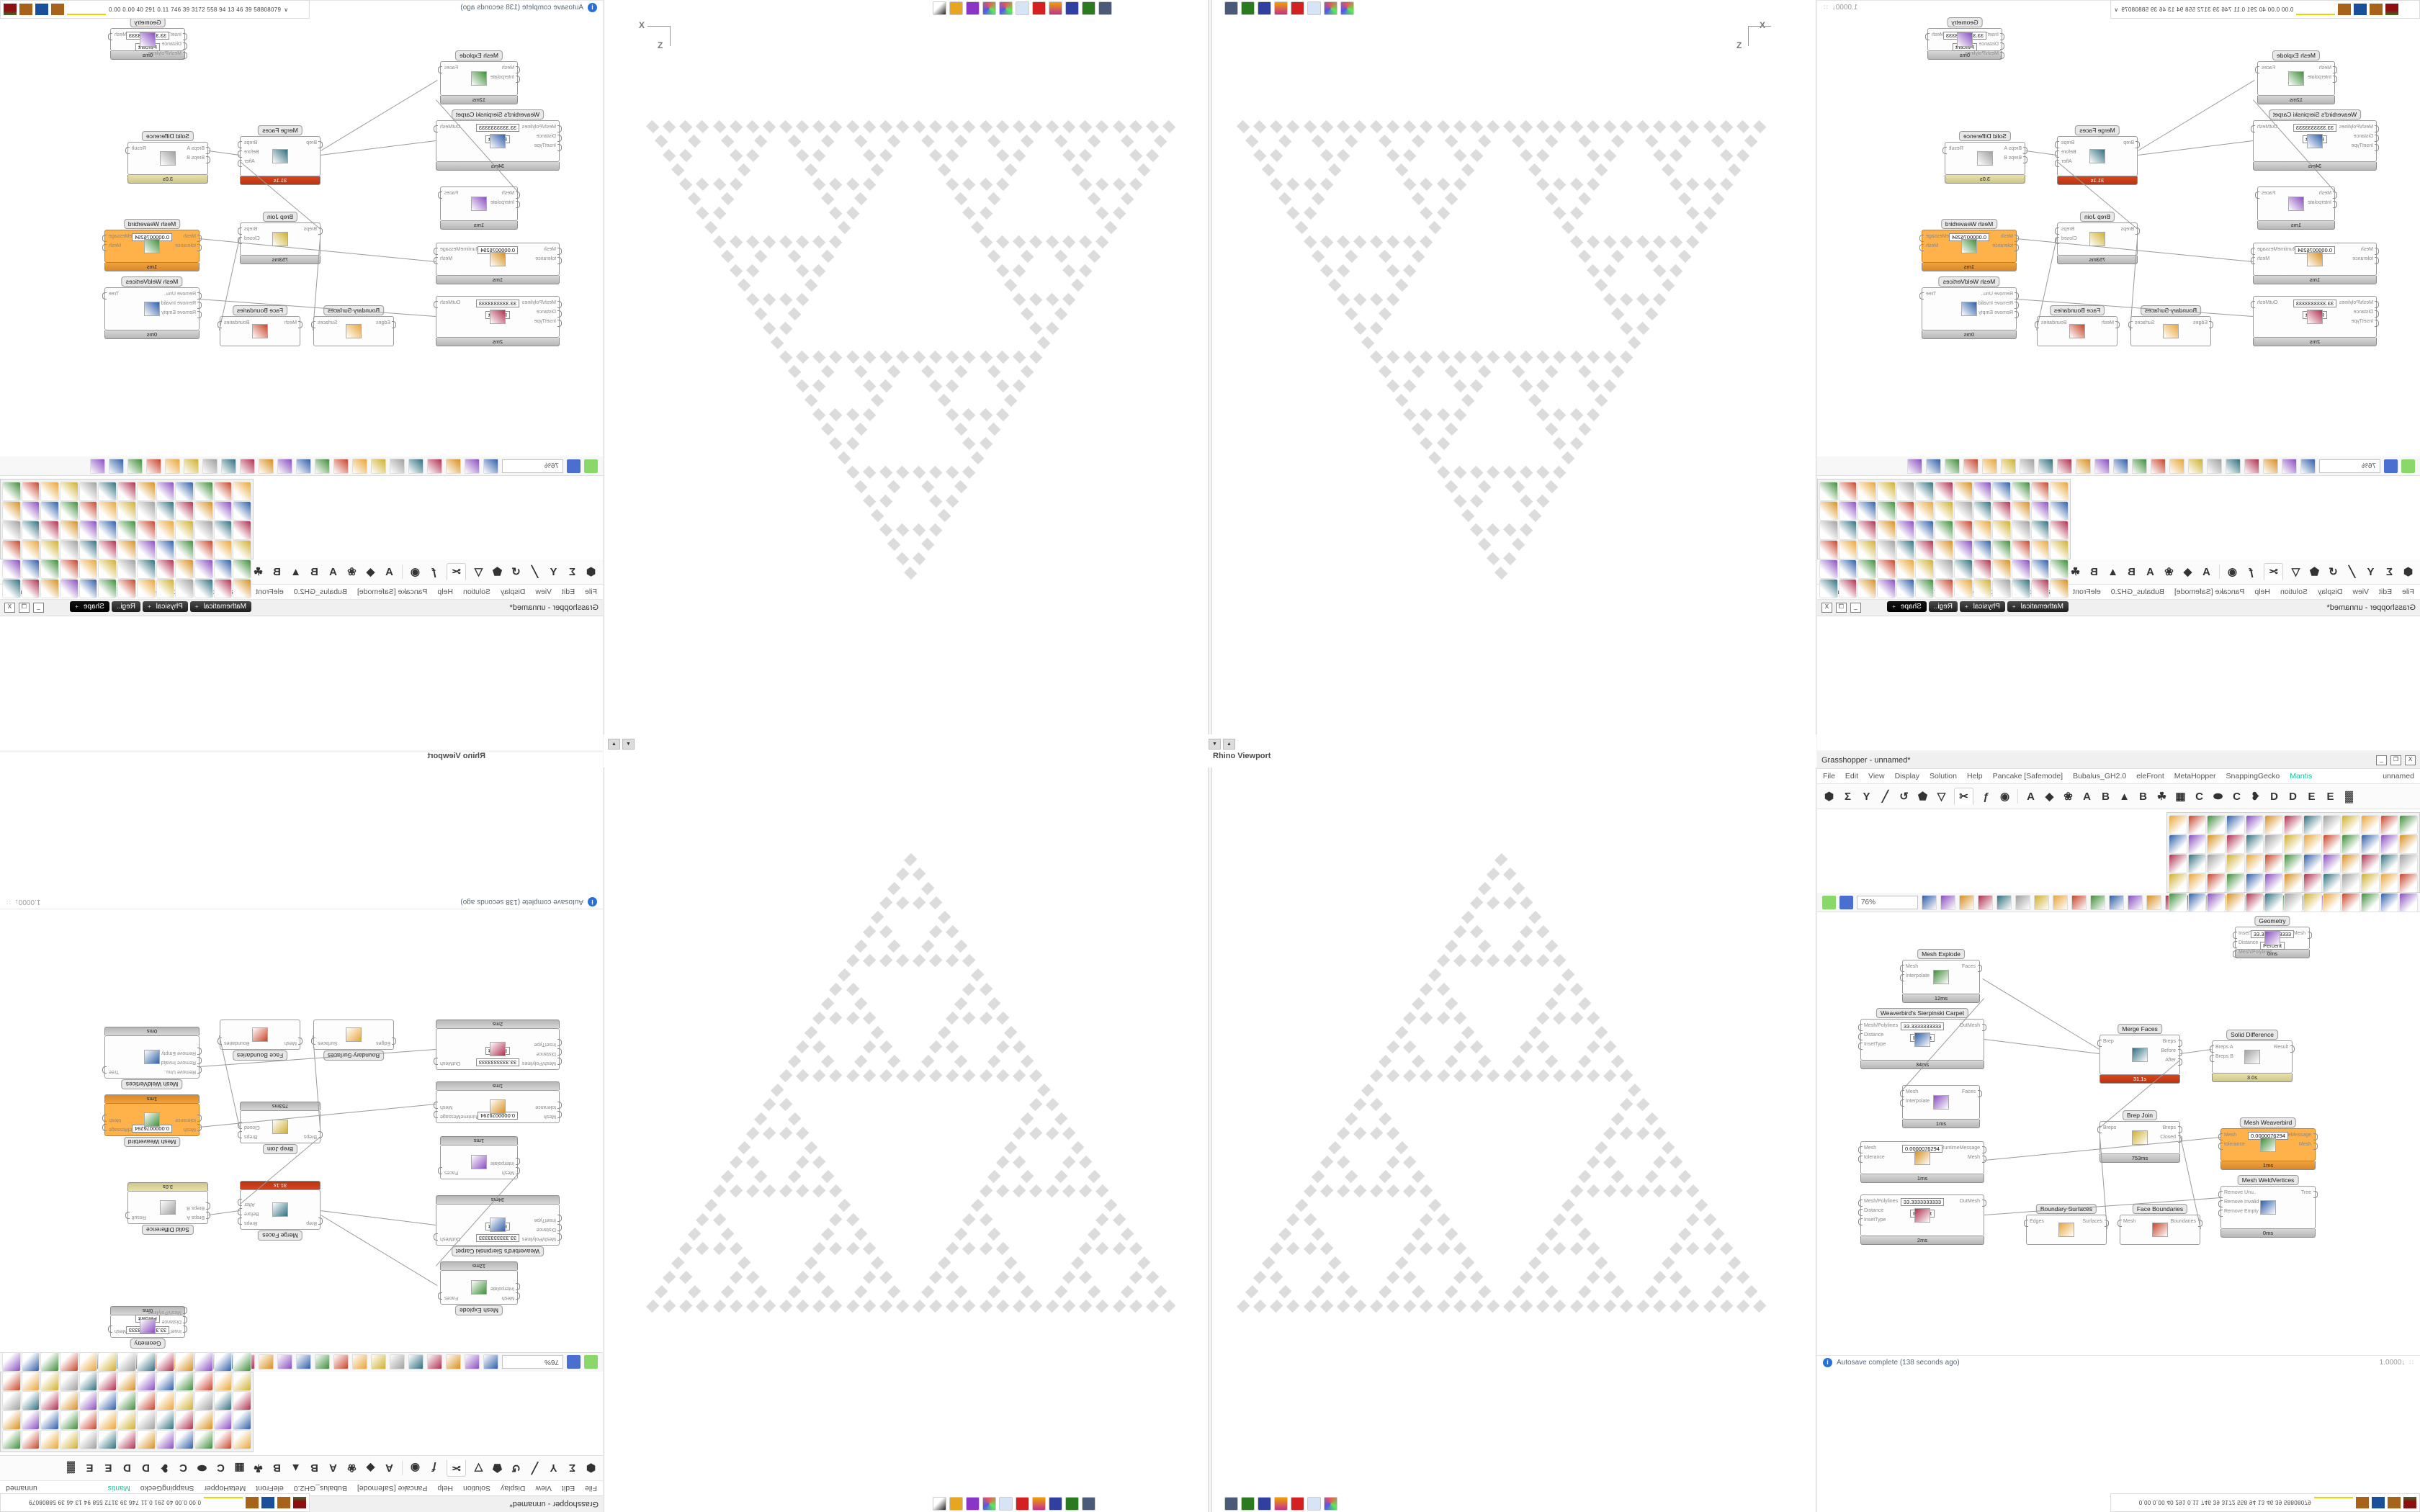 The height and width of the screenshot is (1512, 2420). I want to click on tag-icon, so click(2079, 902).